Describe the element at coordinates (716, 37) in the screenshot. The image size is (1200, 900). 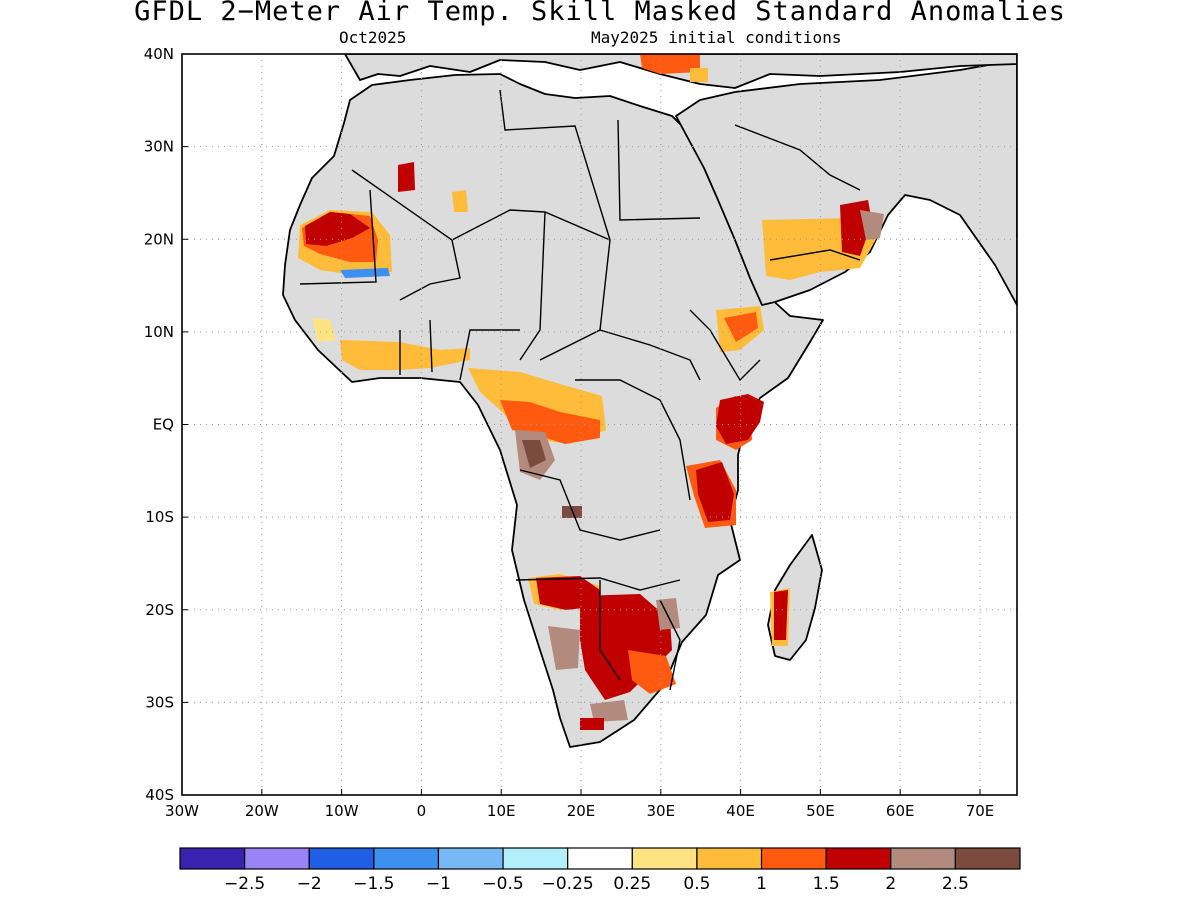
I see `initial-conditions: May2025 initial conditions` at that location.